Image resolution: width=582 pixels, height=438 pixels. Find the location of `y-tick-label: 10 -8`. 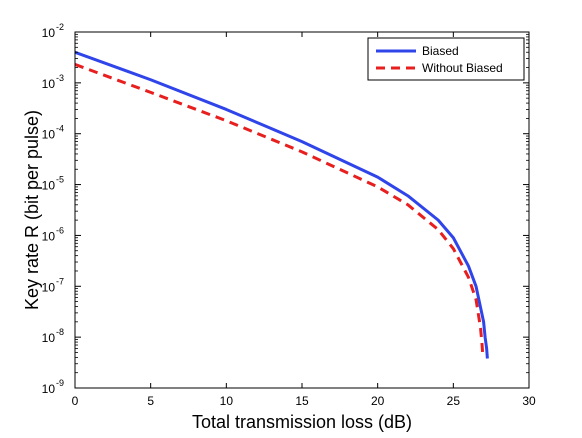

y-tick-label: 10 -8 is located at coordinates (53, 336).